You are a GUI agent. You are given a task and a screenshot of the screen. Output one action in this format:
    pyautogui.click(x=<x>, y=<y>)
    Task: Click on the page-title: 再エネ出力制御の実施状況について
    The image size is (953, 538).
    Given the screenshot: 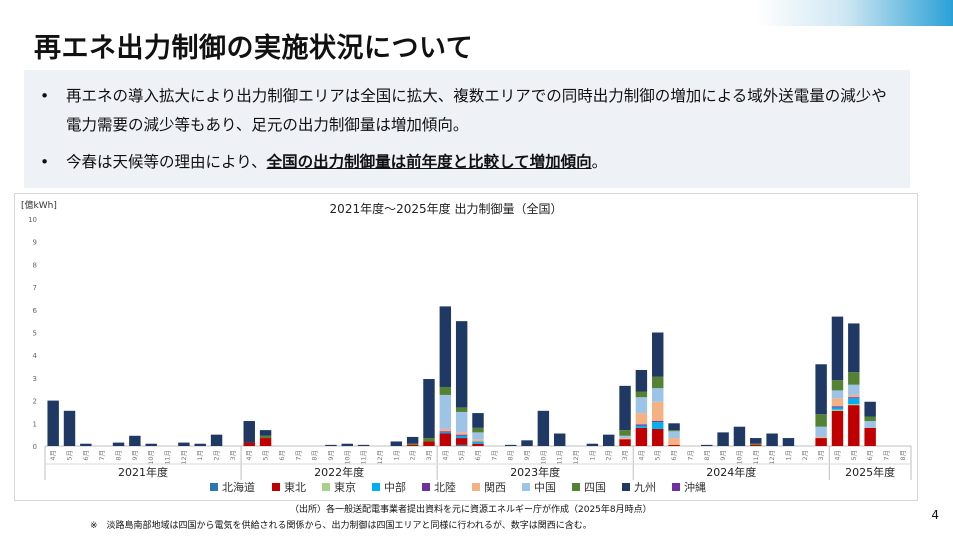 What is the action you would take?
    pyautogui.click(x=254, y=48)
    